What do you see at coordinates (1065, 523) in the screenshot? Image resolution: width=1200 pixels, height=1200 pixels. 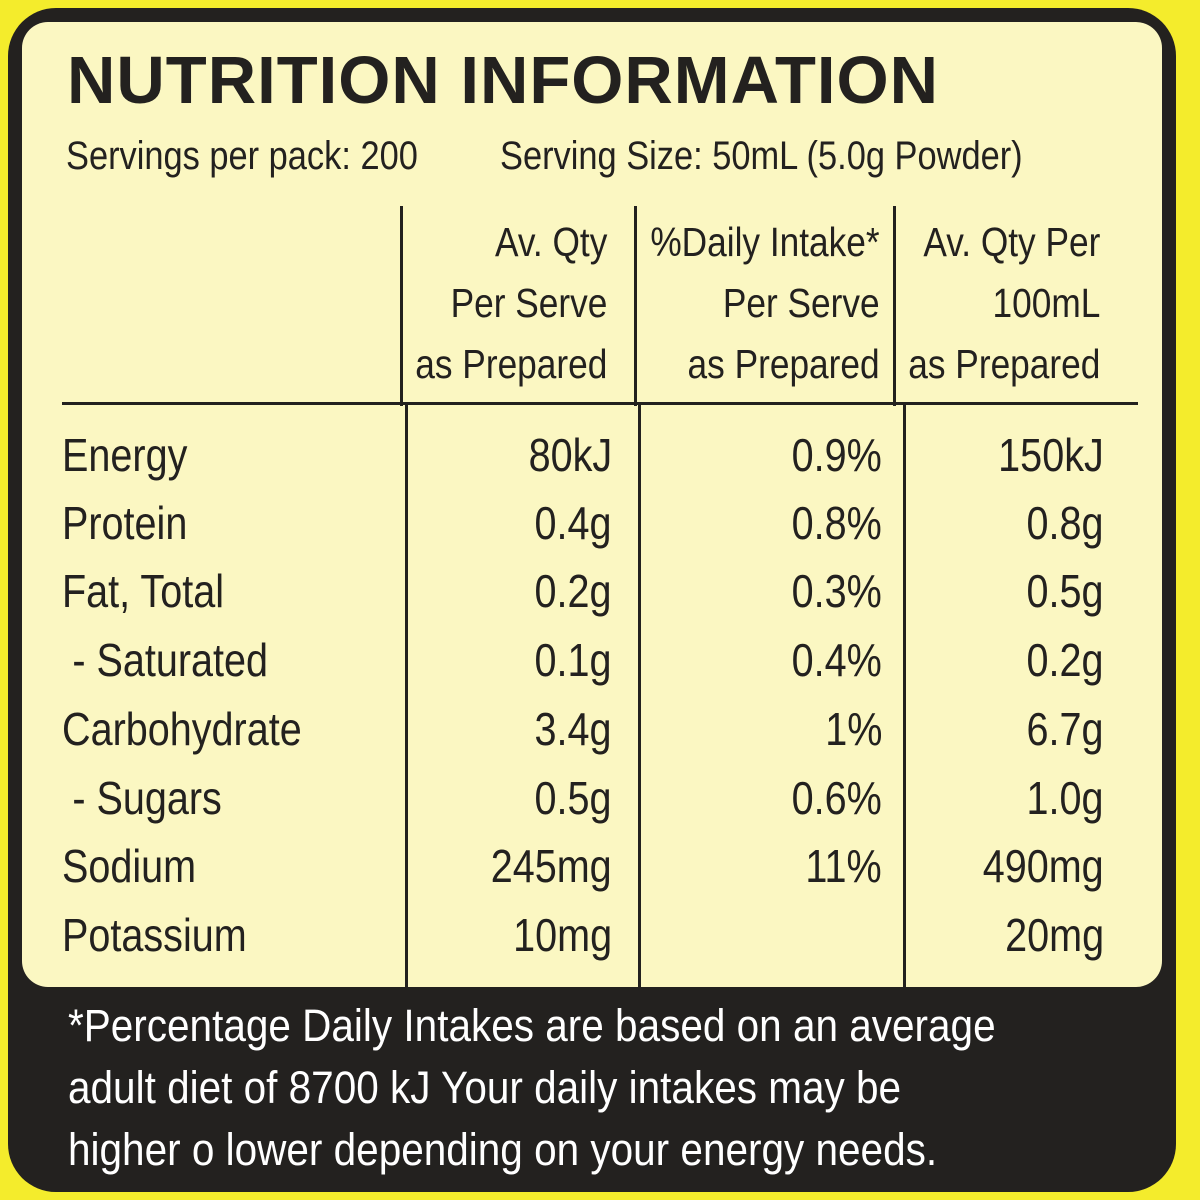 I see `per-100ml-value: 0.8g` at bounding box center [1065, 523].